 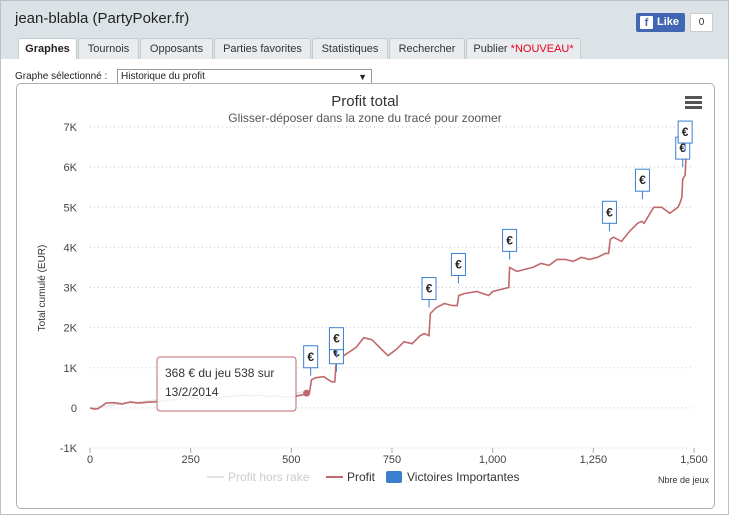 What do you see at coordinates (47, 49) in the screenshot?
I see `tab-graphes: Graphes` at bounding box center [47, 49].